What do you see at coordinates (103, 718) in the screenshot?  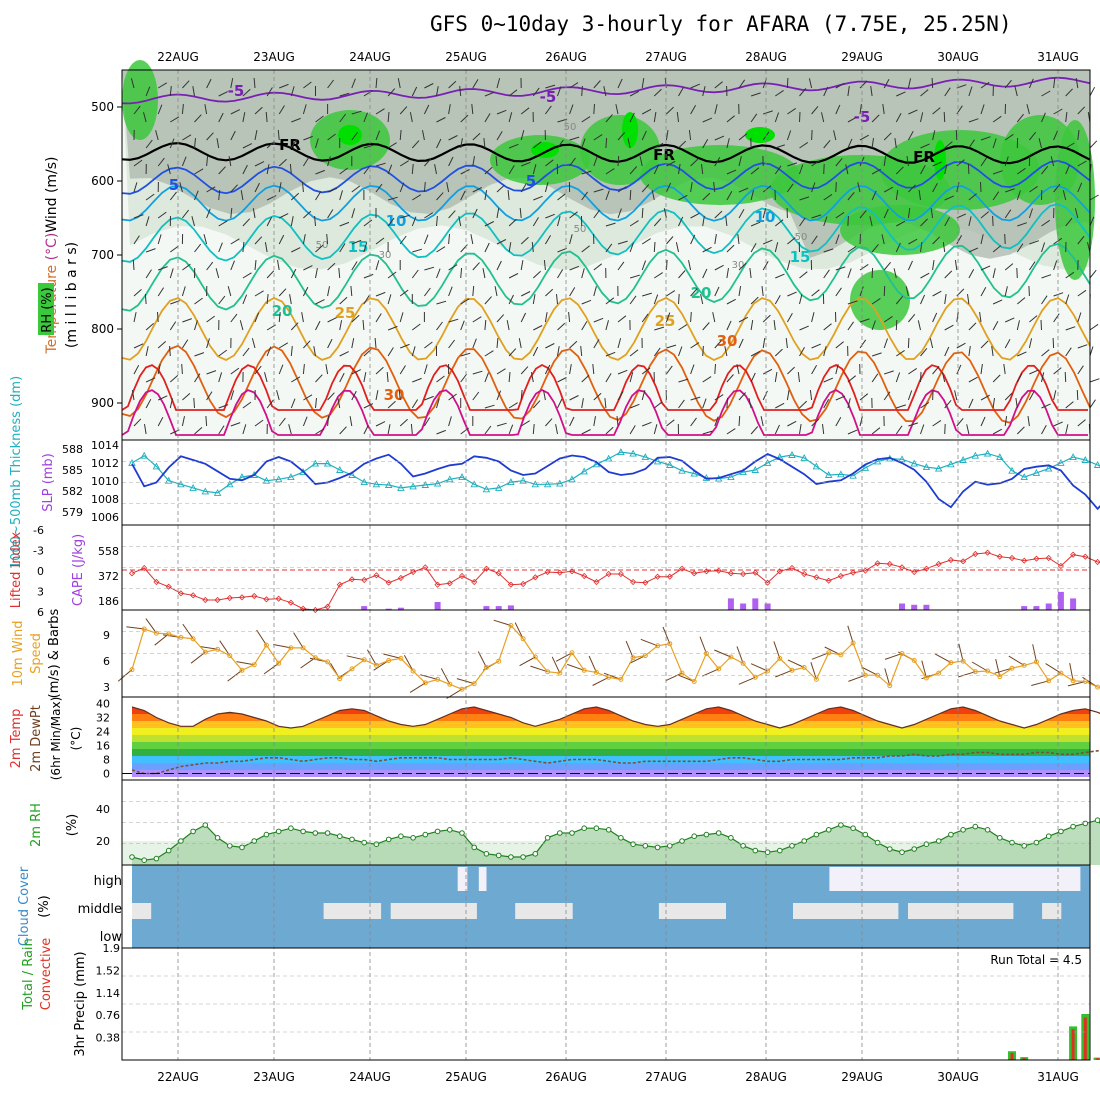 I see `temp-tick-label: 32` at bounding box center [103, 718].